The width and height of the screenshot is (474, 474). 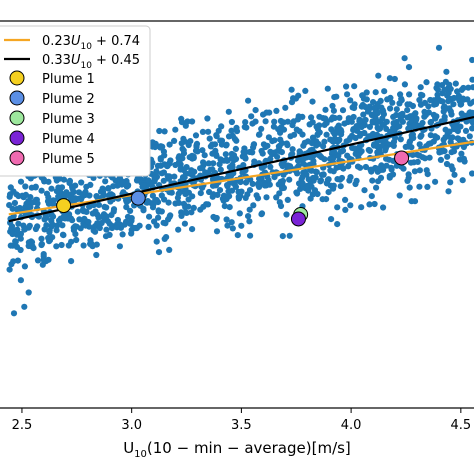 I want to click on x-tick-label: 2.5, so click(x=22, y=425).